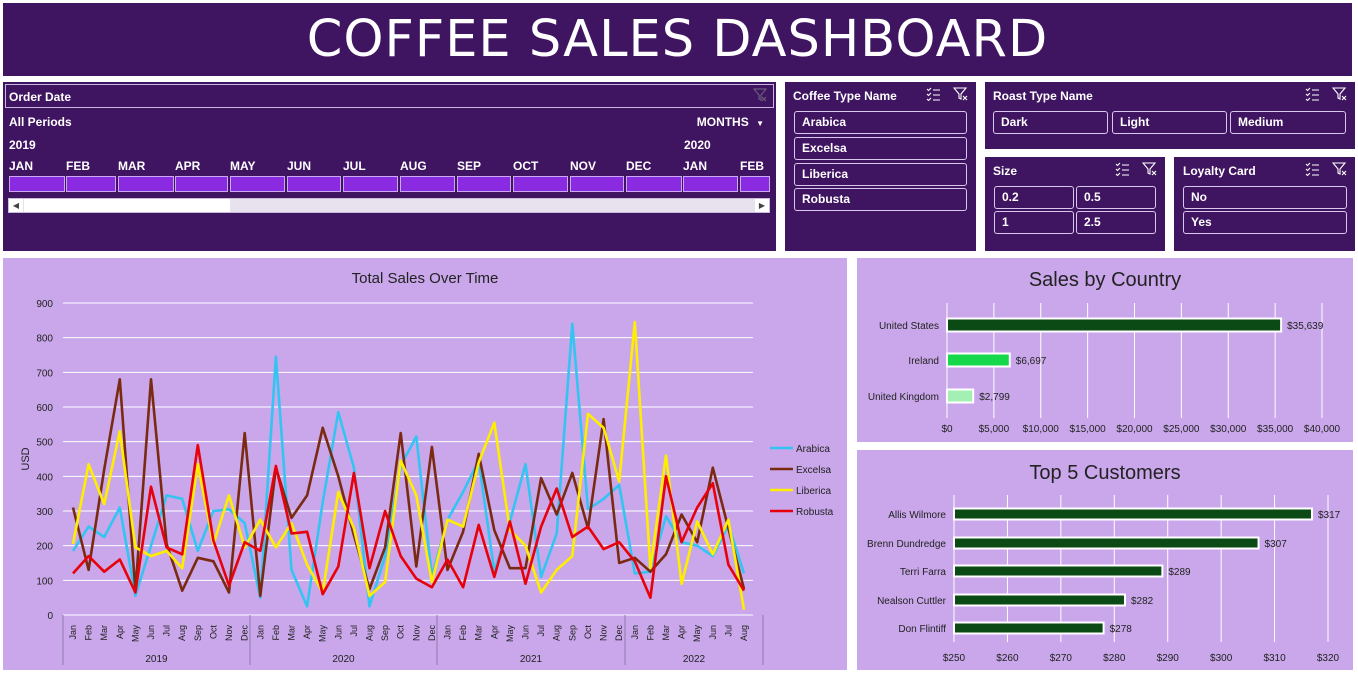  I want to click on dashboard-title: COFFEE SALES DASHBOARD, so click(677, 39).